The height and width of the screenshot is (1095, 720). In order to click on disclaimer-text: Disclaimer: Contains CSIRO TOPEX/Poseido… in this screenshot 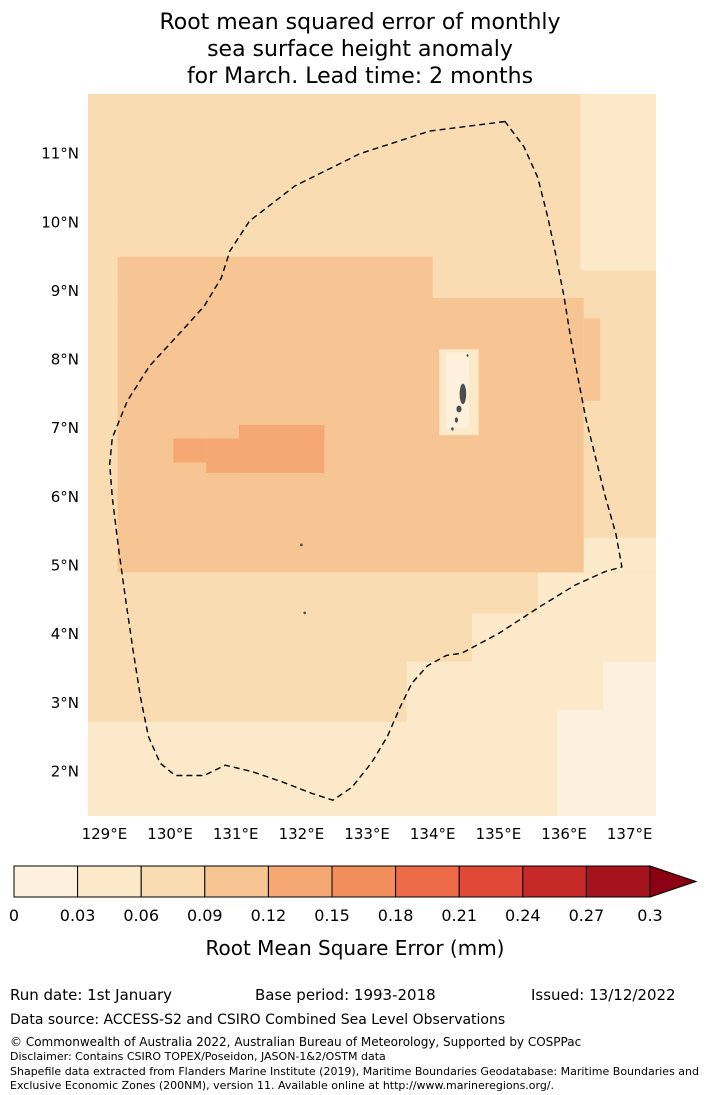, I will do `click(198, 1056)`.